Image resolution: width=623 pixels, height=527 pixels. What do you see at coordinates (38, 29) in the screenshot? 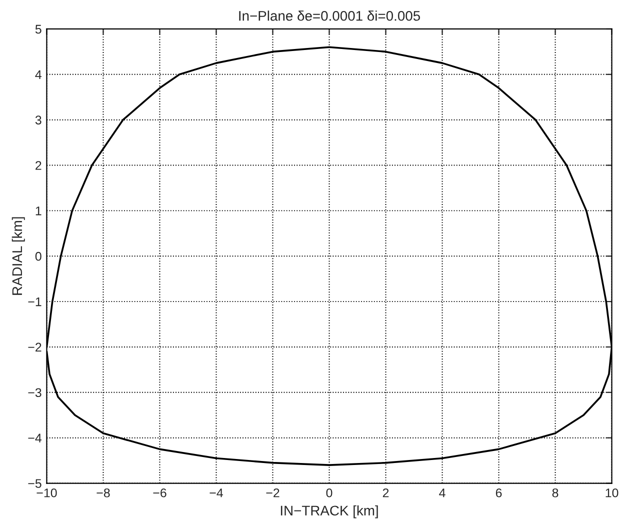
I see `y-tick-label: 5` at bounding box center [38, 29].